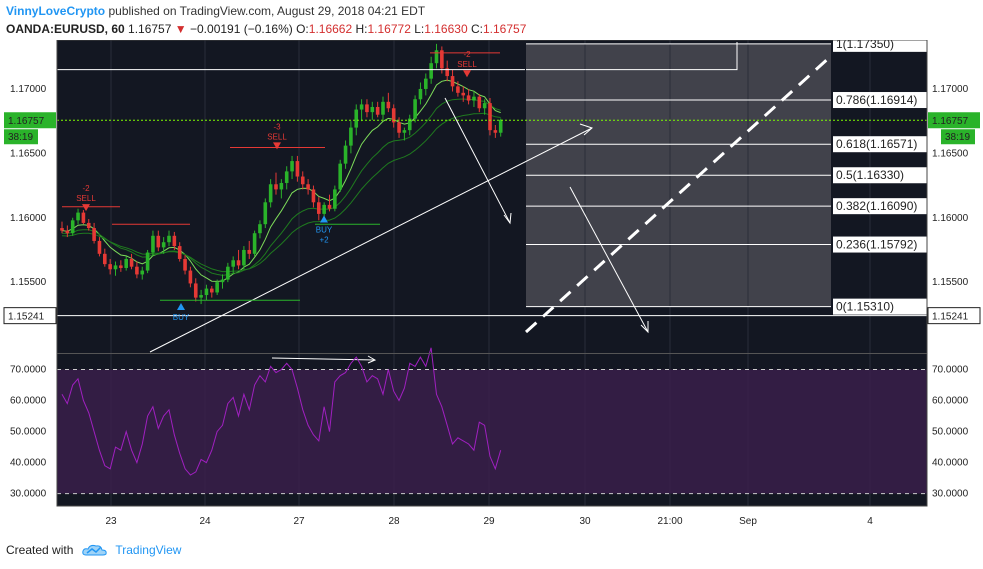 The image size is (983, 569). What do you see at coordinates (30, 120) in the screenshot?
I see `current-price-box` at bounding box center [30, 120].